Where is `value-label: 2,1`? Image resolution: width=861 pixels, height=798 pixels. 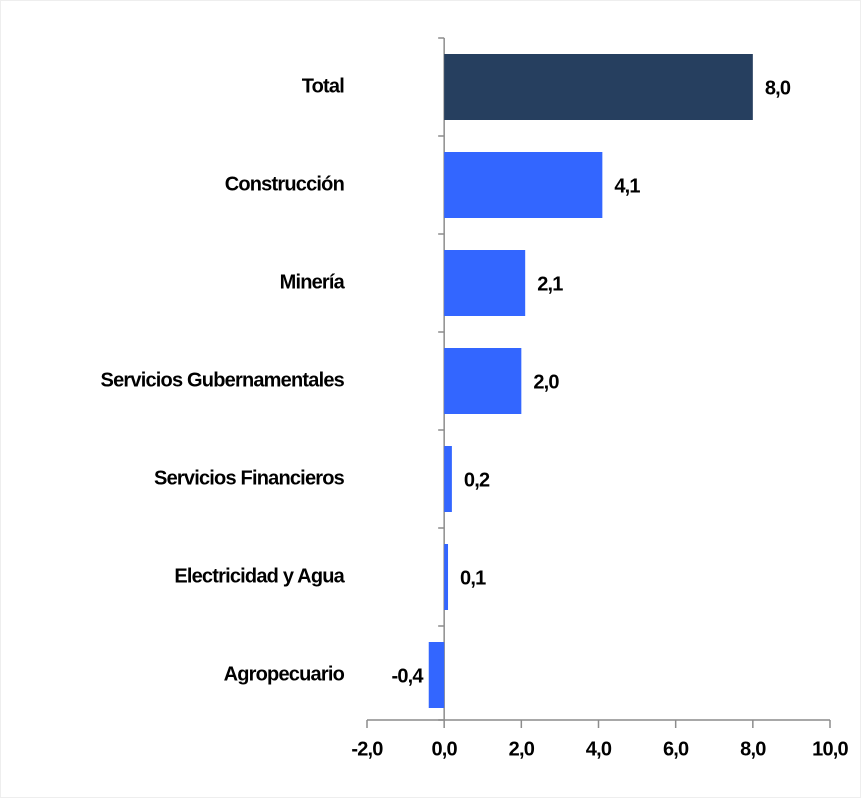 value-label: 2,1 is located at coordinates (550, 284).